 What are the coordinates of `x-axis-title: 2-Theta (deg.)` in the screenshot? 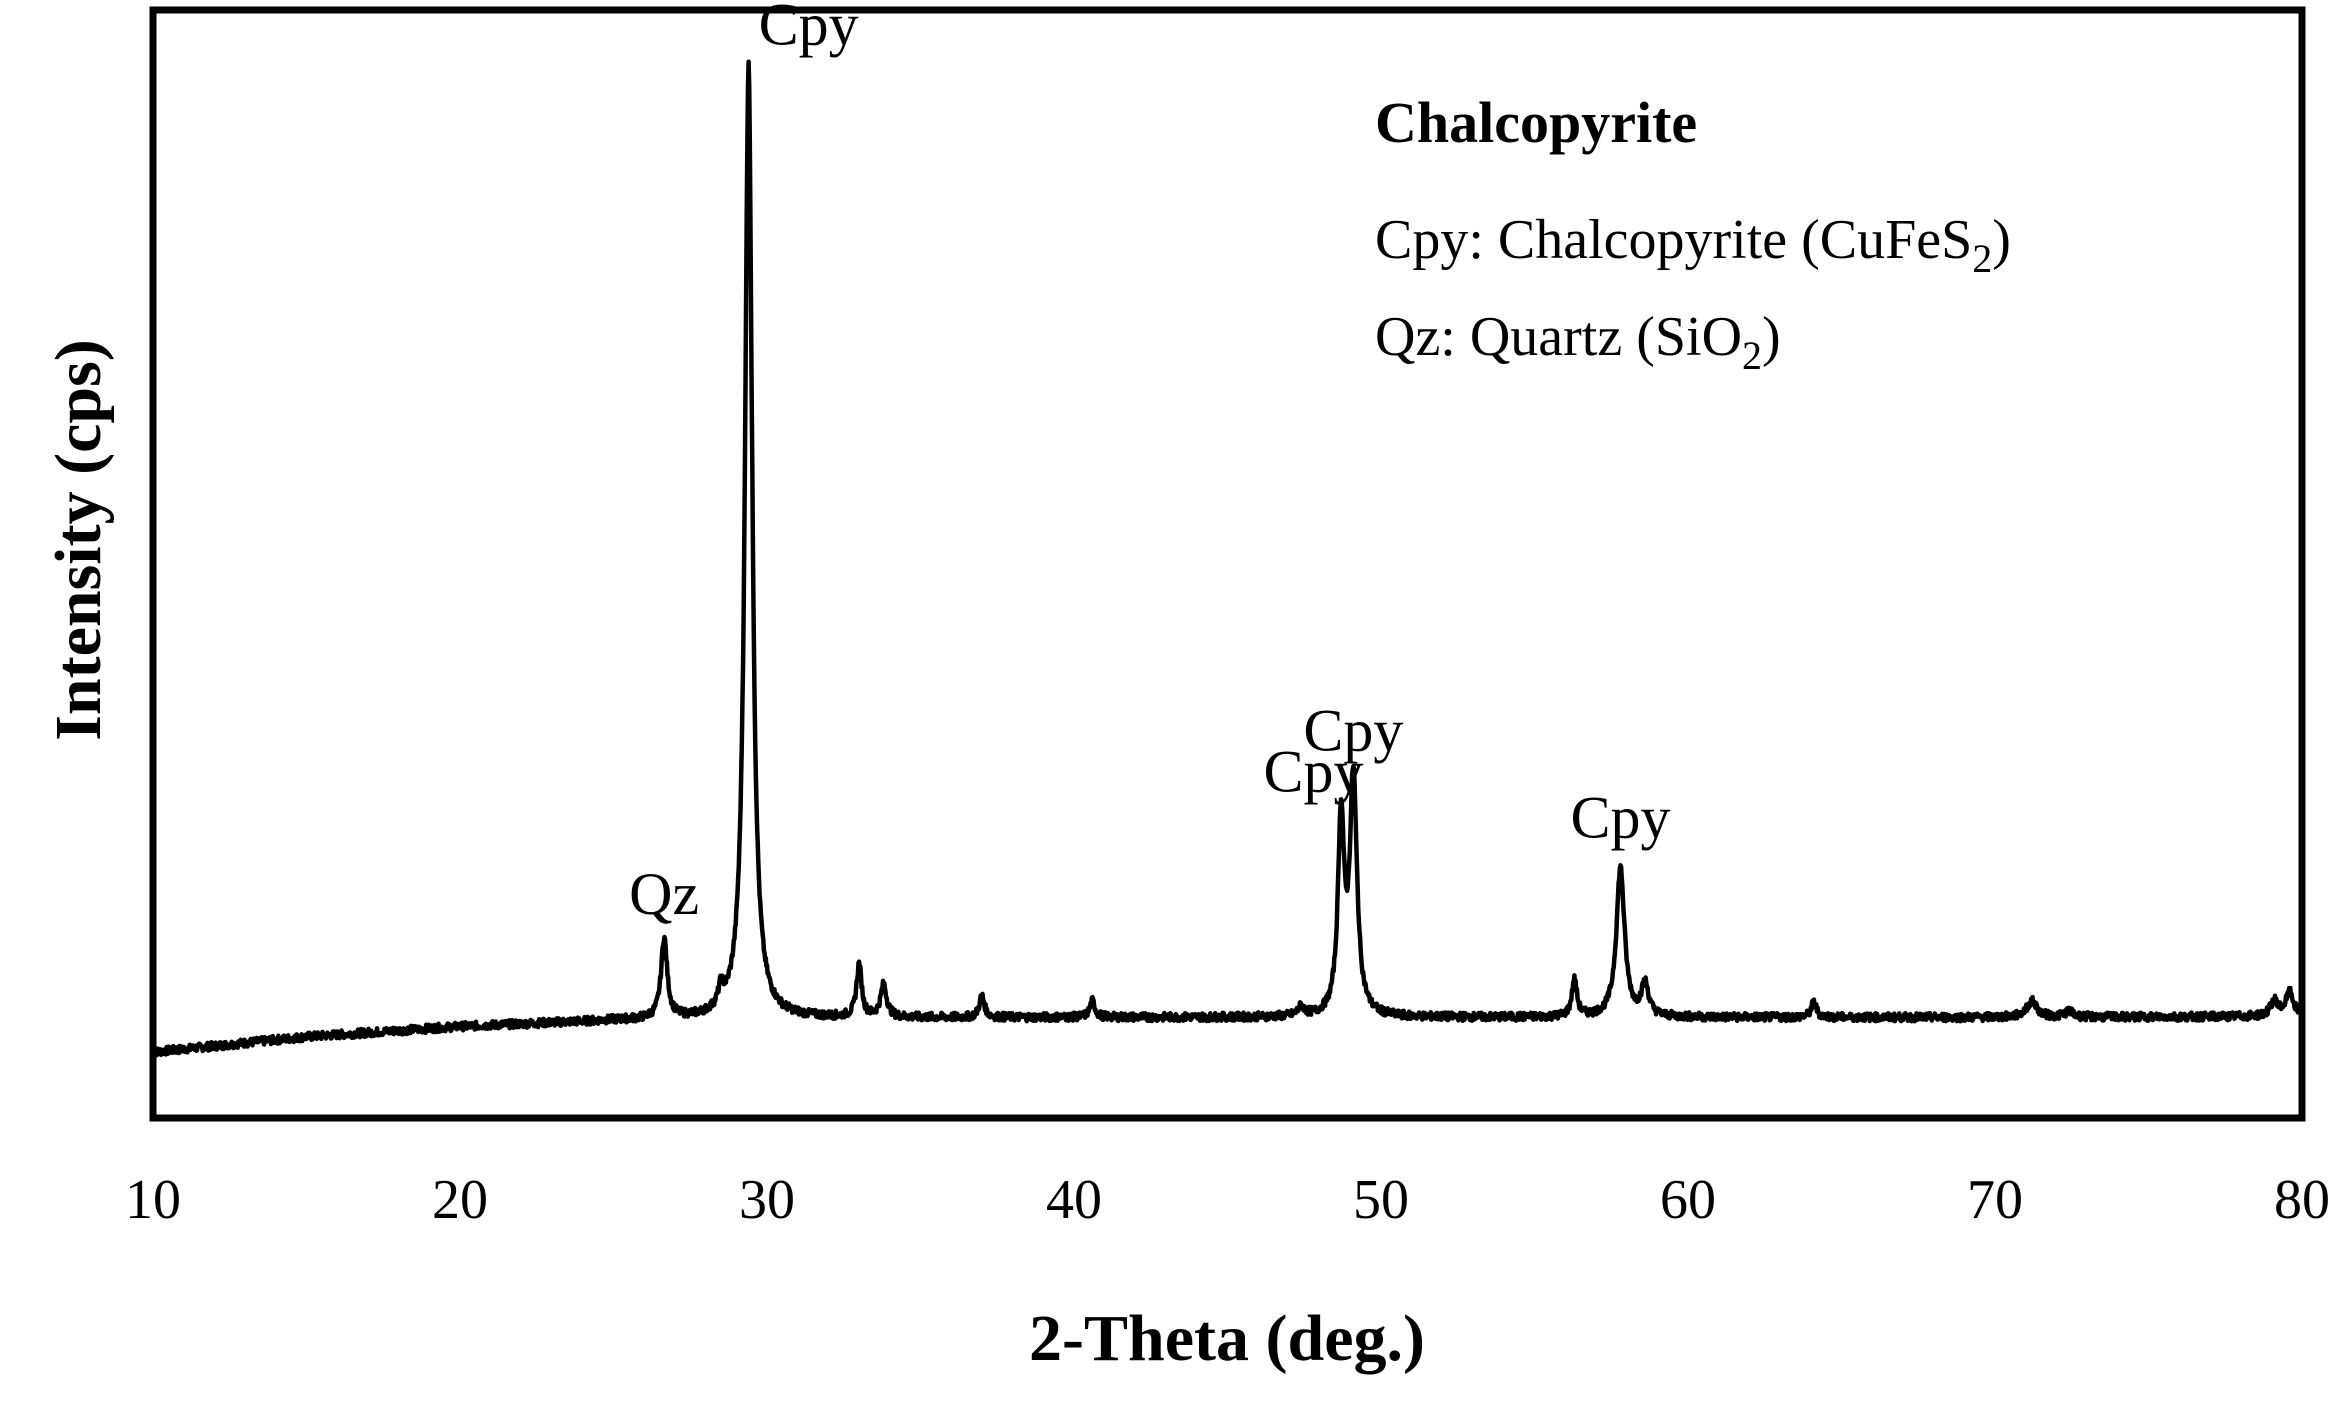 It's located at (1227, 1338).